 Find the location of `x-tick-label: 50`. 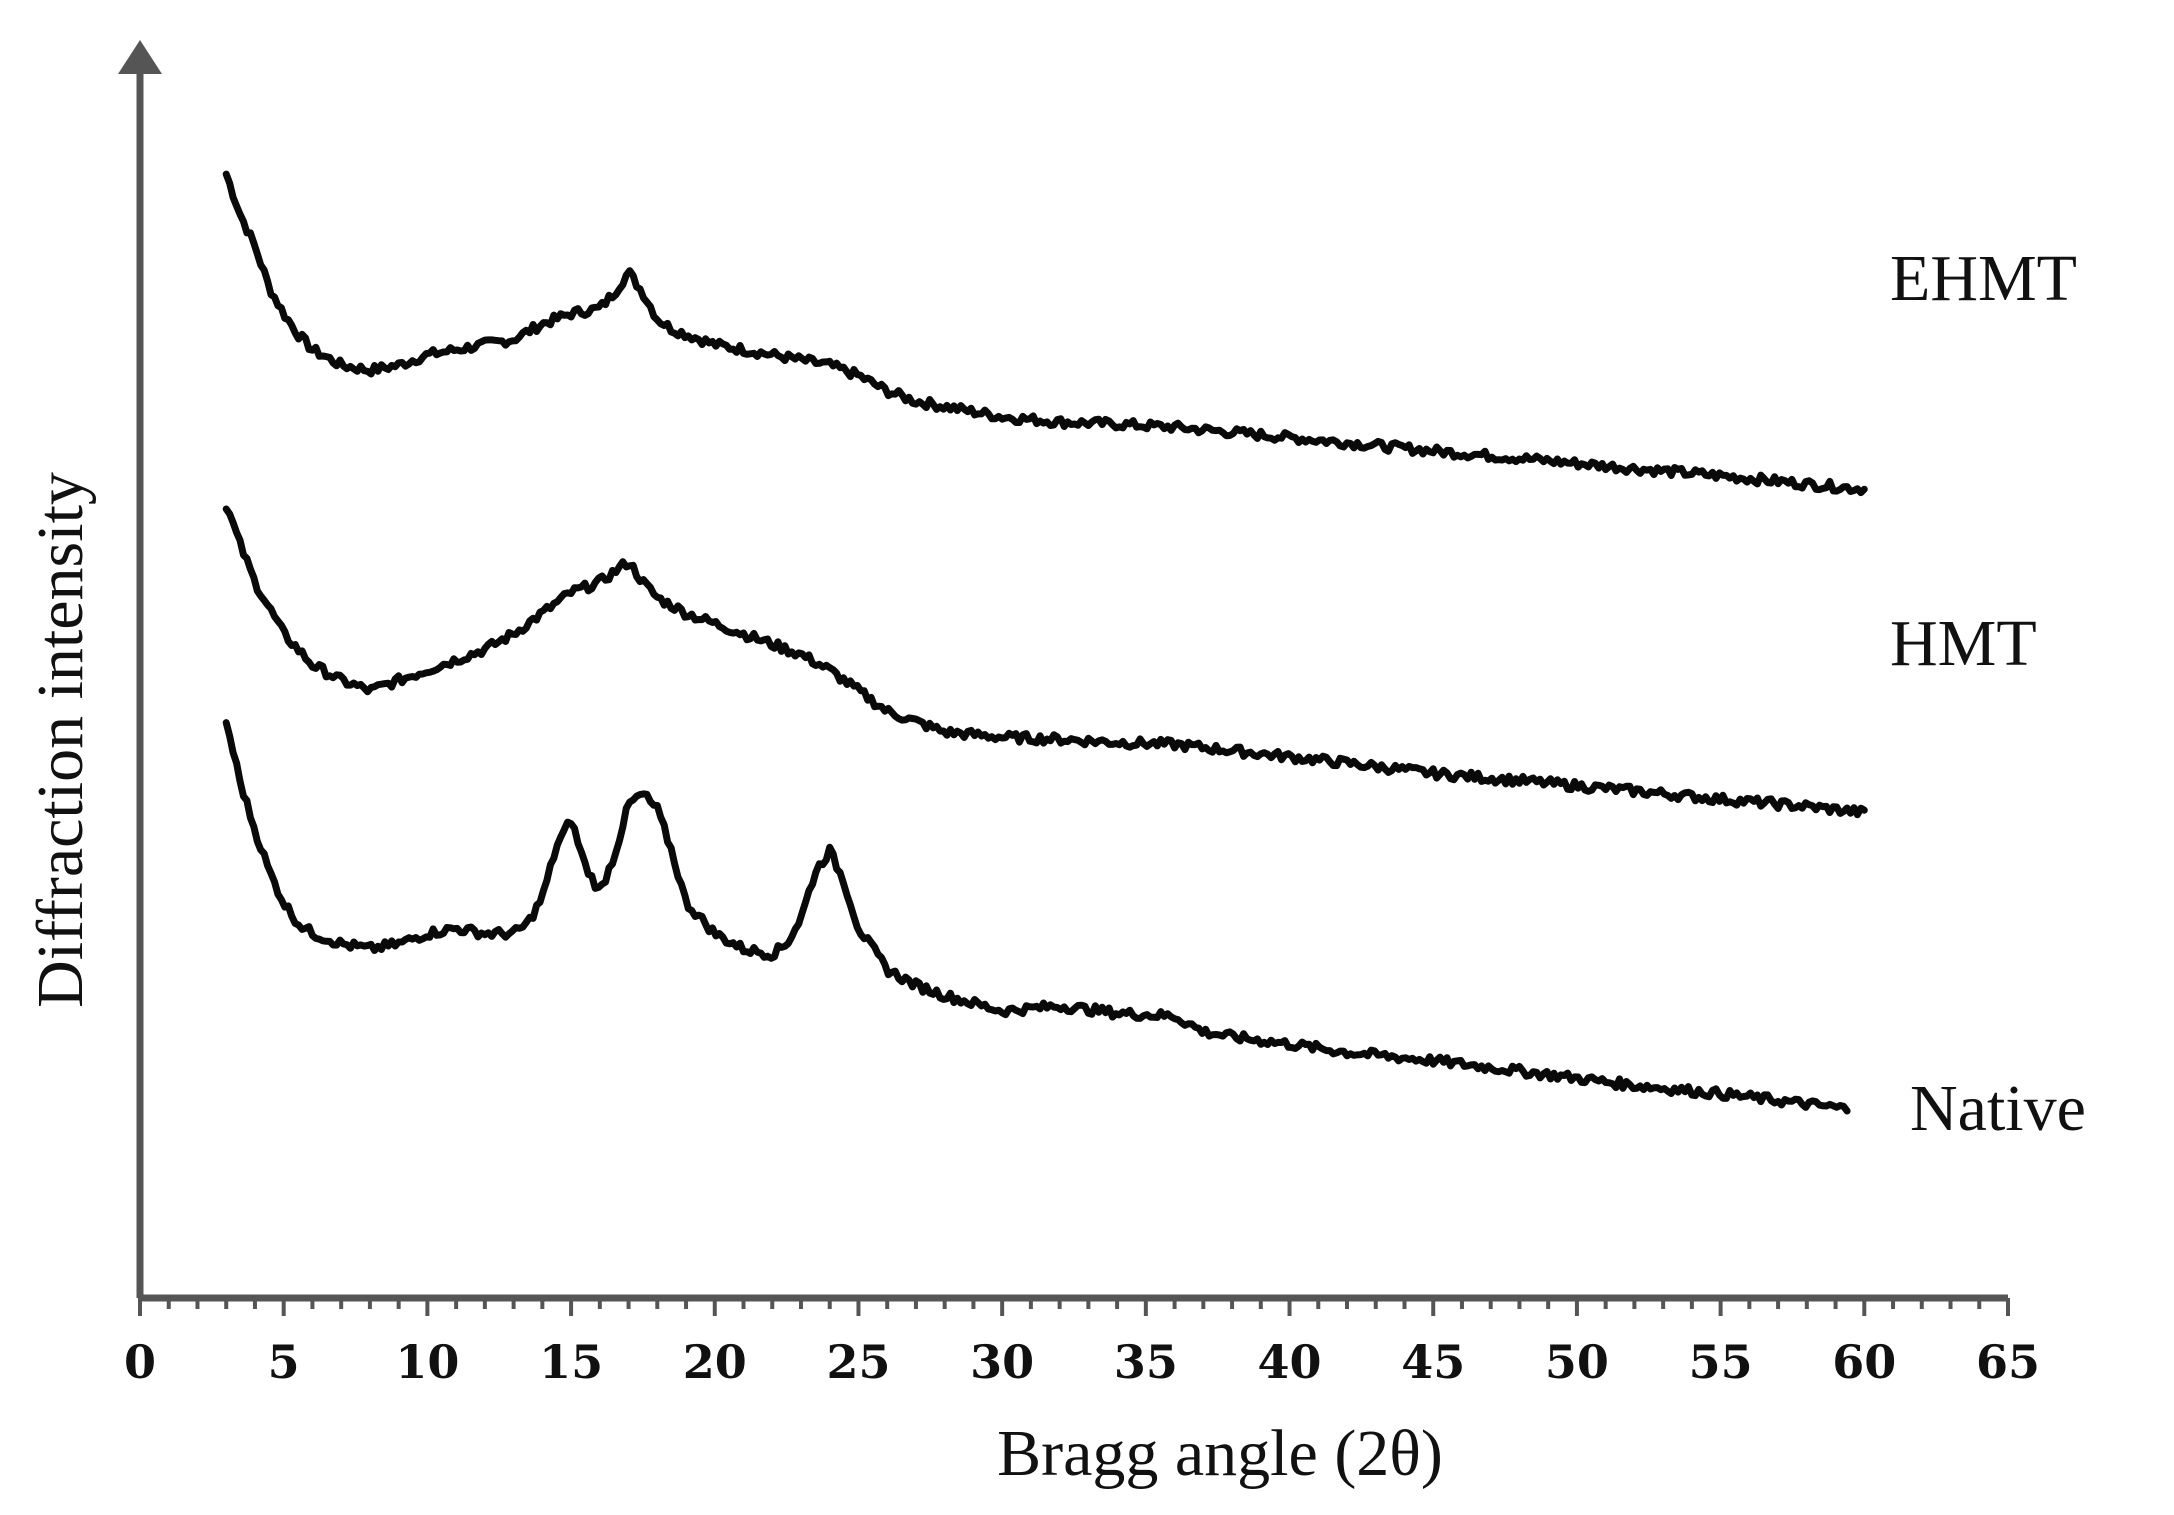

x-tick-label: 50 is located at coordinates (1577, 1362).